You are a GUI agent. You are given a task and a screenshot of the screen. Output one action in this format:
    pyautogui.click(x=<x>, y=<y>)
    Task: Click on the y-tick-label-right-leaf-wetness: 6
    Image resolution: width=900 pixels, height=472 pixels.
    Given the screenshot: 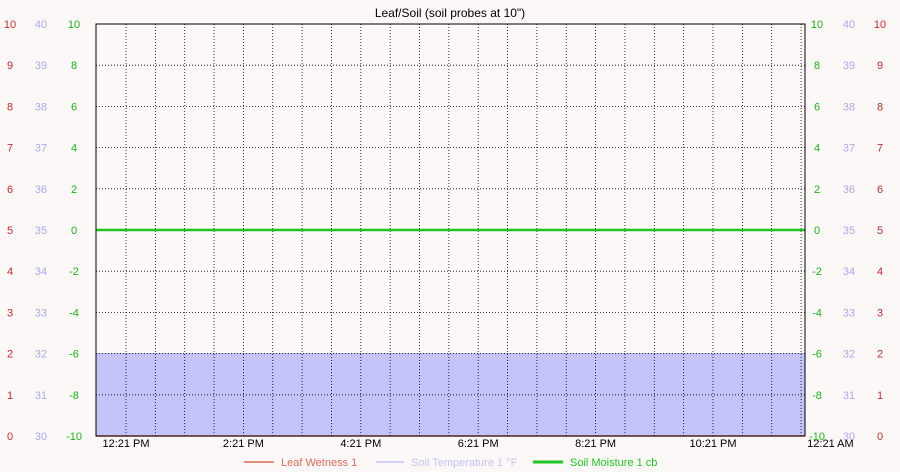 What is the action you would take?
    pyautogui.click(x=880, y=190)
    